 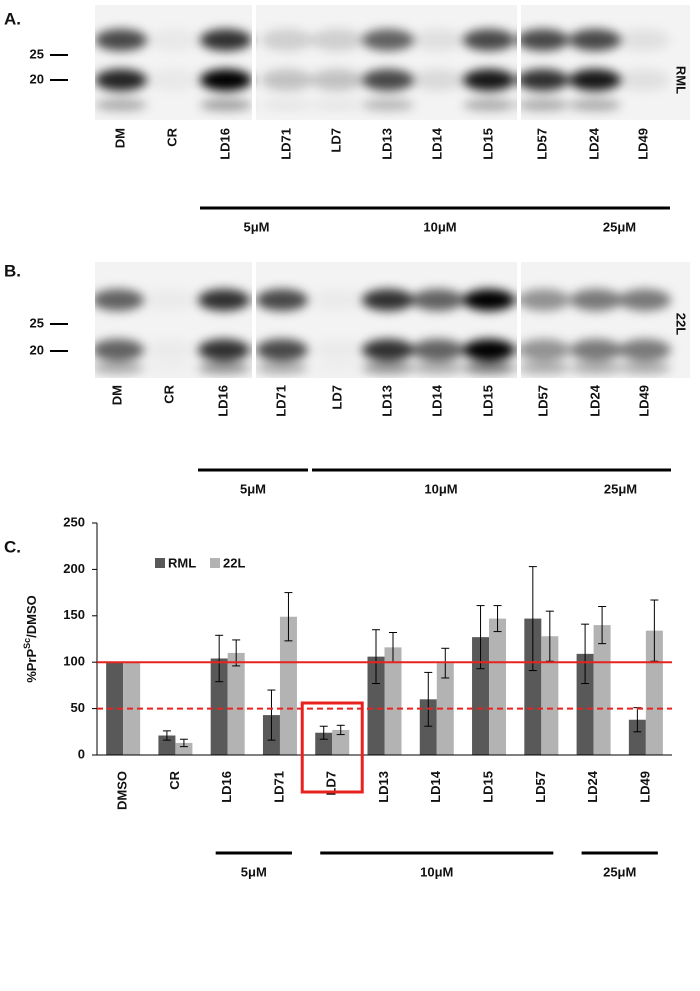 What do you see at coordinates (681, 324) in the screenshot?
I see `side-label: 22L` at bounding box center [681, 324].